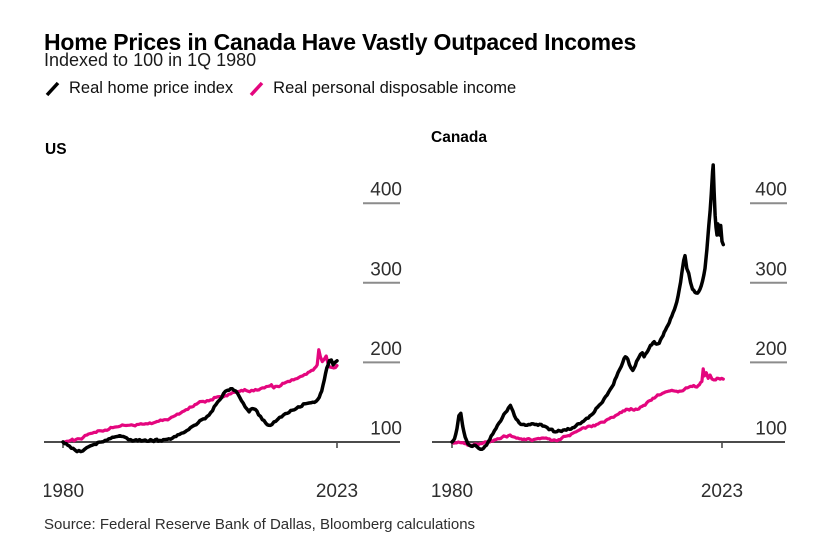 This screenshot has width=835, height=552. What do you see at coordinates (151, 88) in the screenshot?
I see `legend-label-home-price: Real home price index` at bounding box center [151, 88].